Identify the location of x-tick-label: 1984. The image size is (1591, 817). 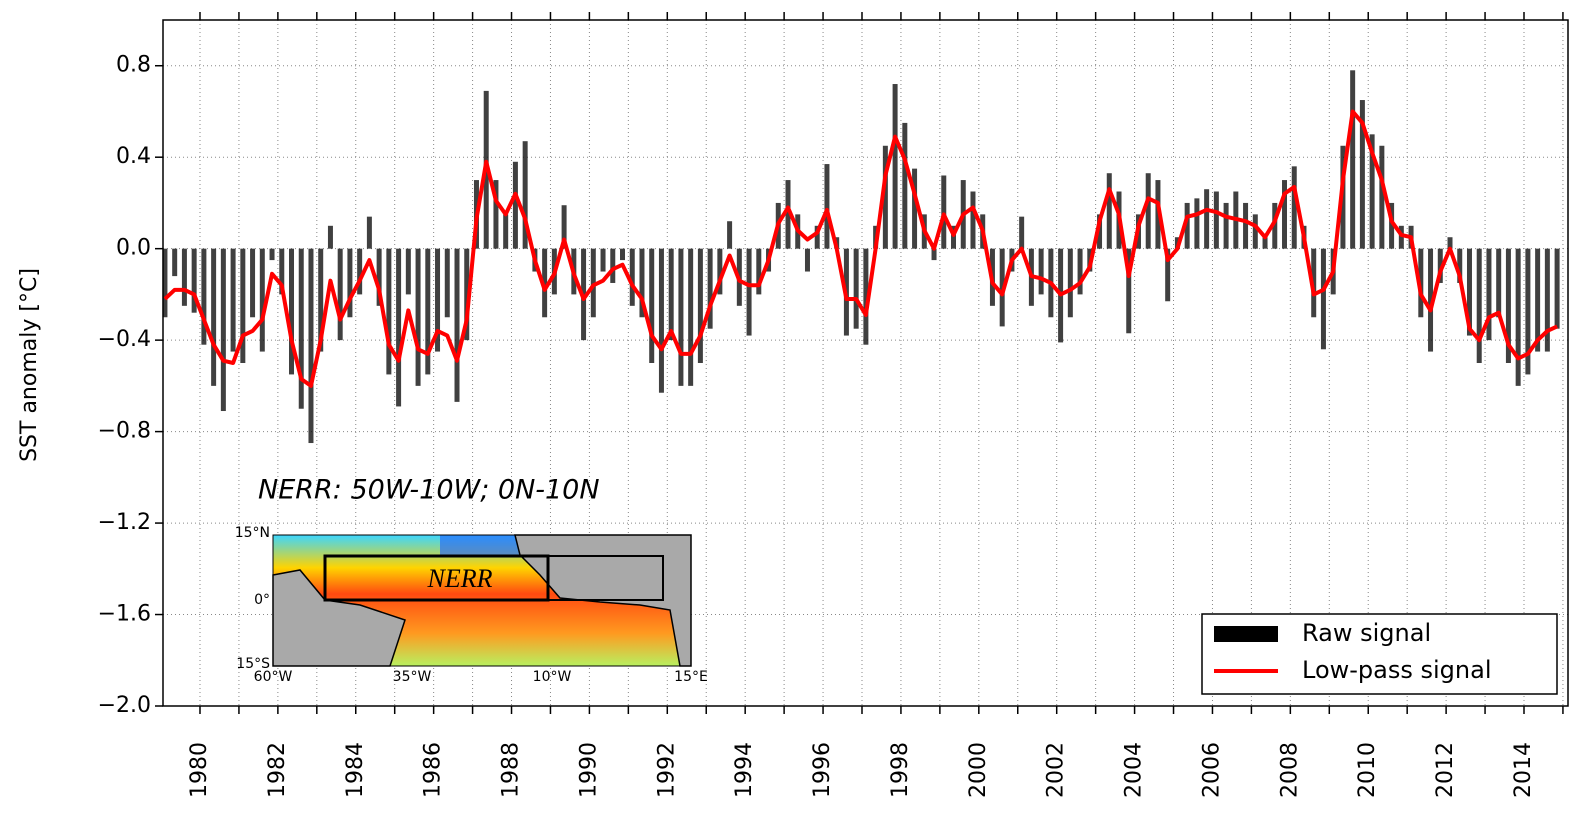
(355, 770).